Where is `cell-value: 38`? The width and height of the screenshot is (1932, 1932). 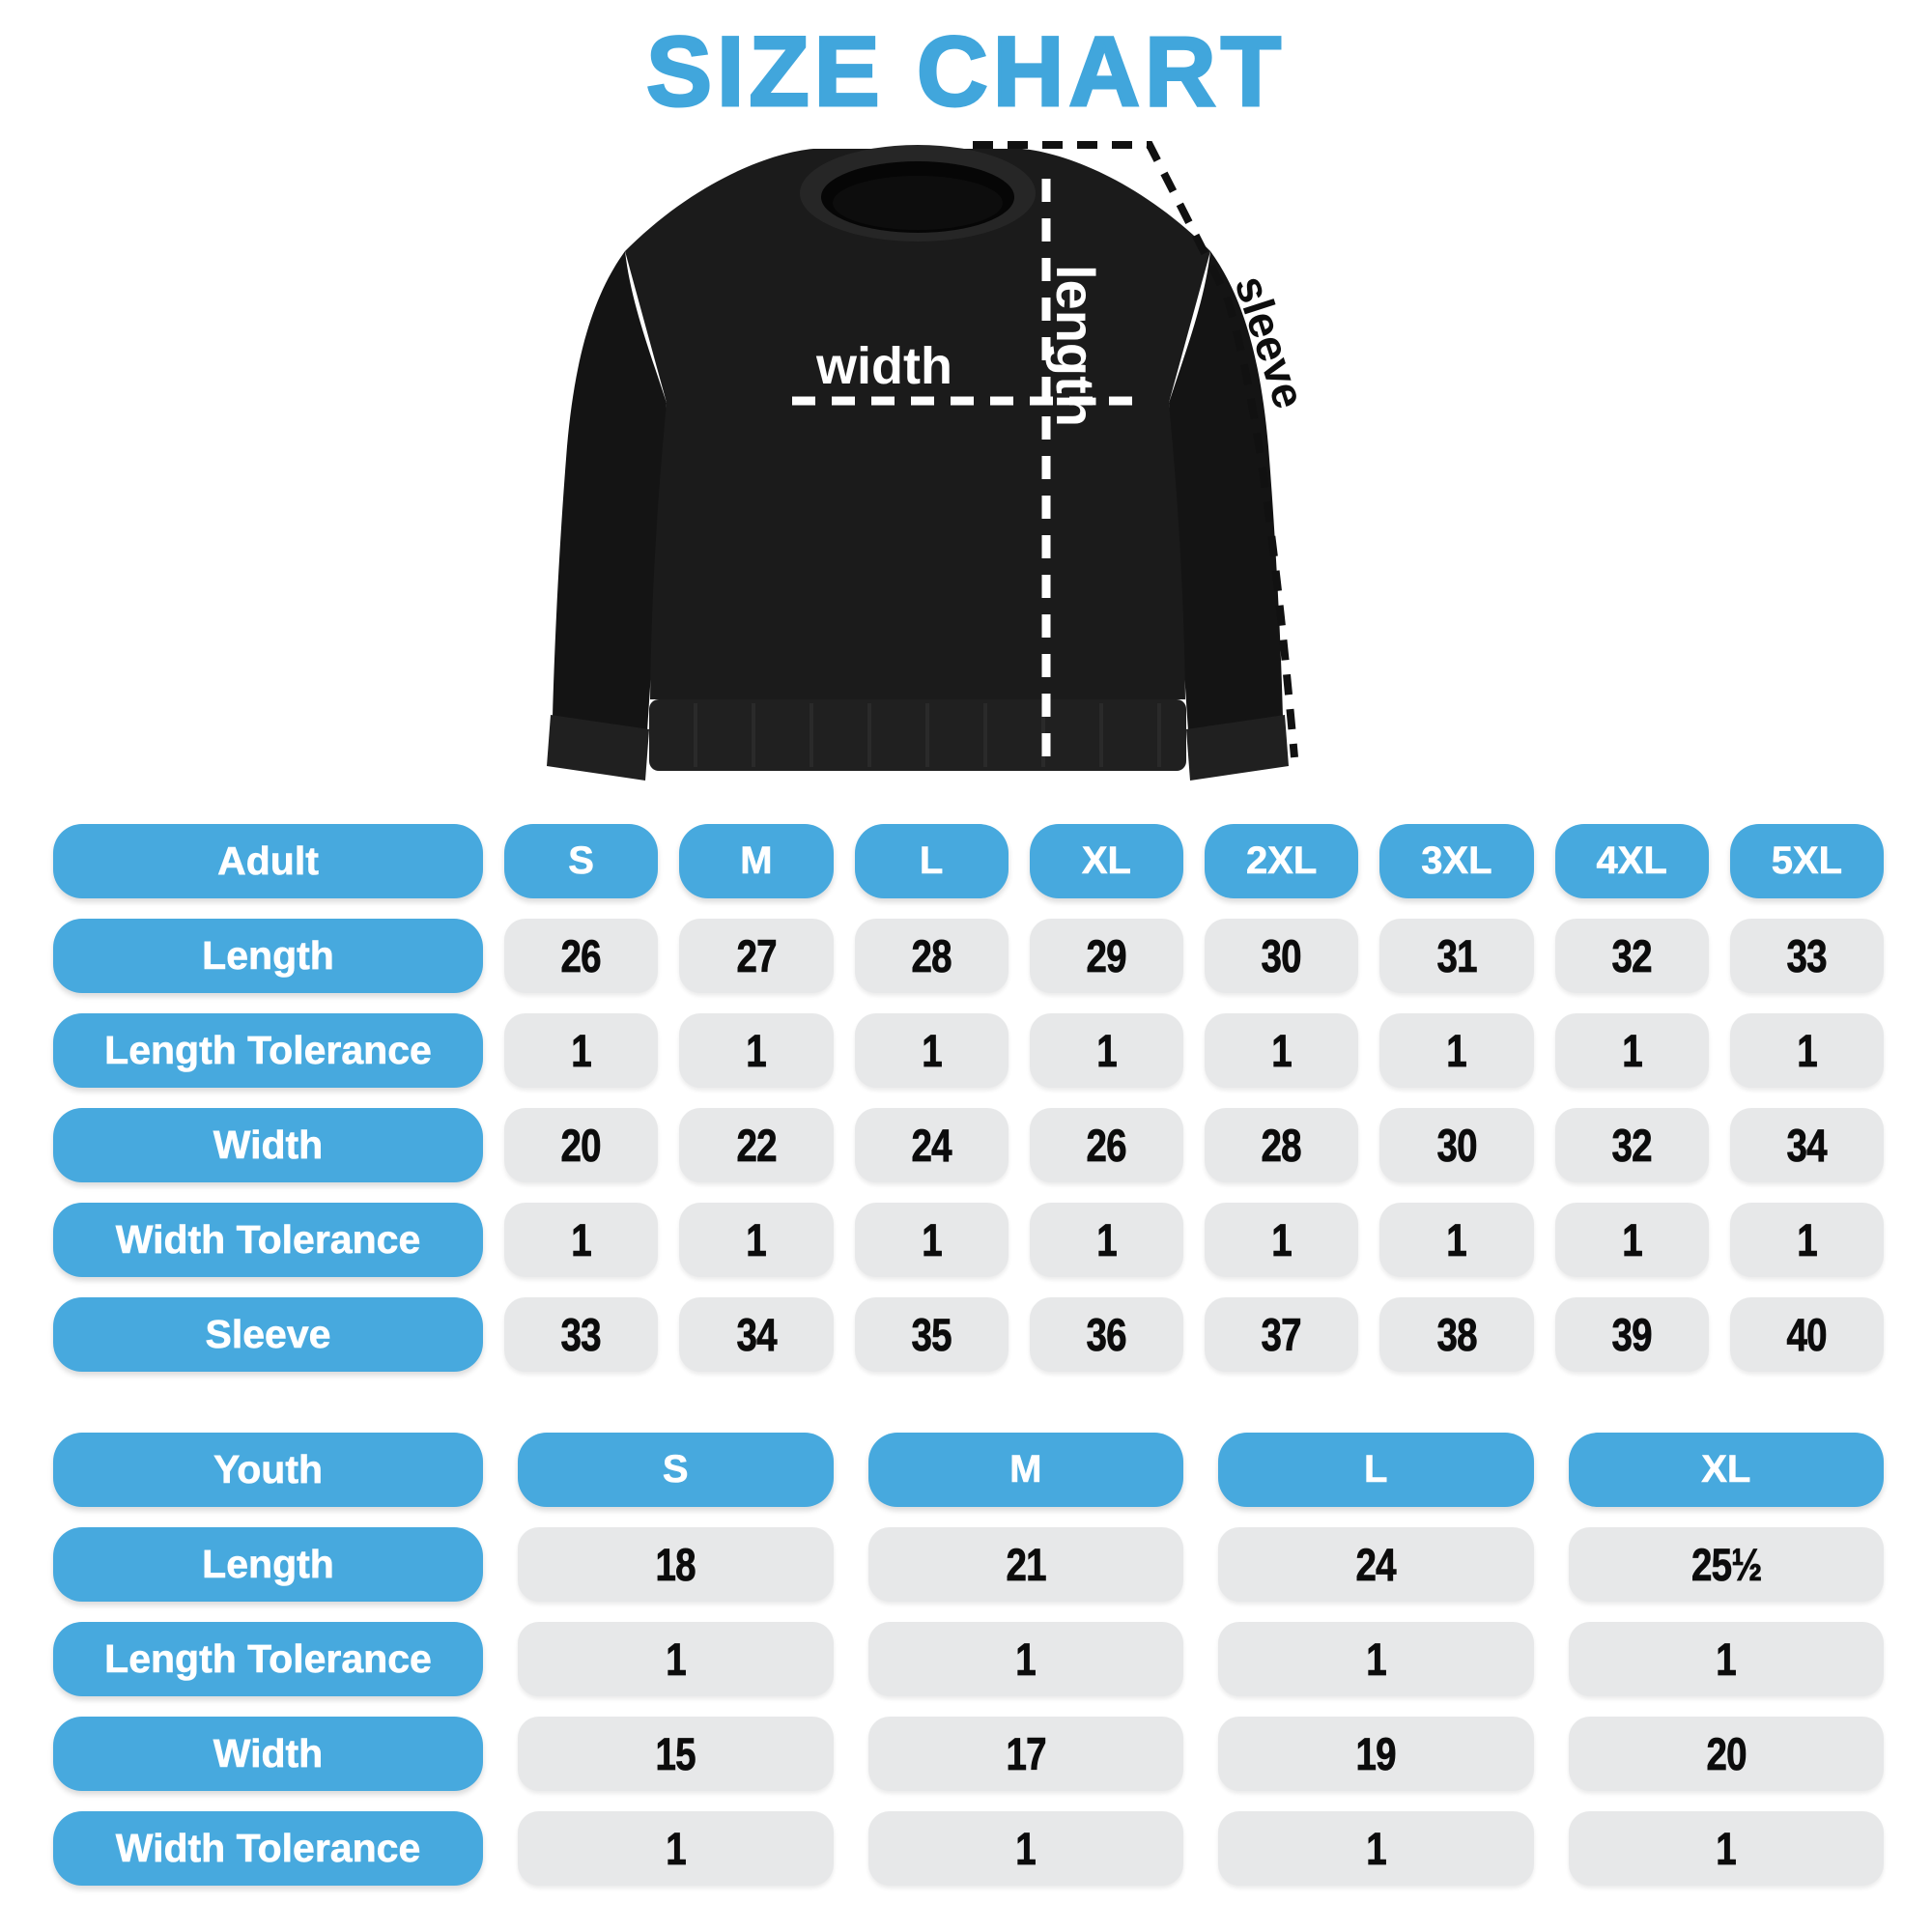 cell-value: 38 is located at coordinates (1457, 1335).